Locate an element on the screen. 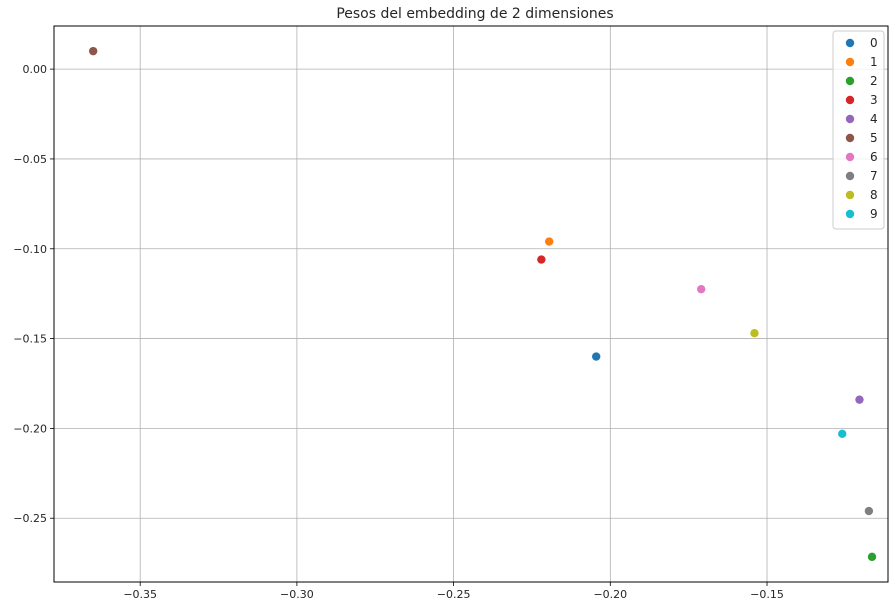 This screenshot has width=896, height=604. legend-label: 9 is located at coordinates (874, 214).